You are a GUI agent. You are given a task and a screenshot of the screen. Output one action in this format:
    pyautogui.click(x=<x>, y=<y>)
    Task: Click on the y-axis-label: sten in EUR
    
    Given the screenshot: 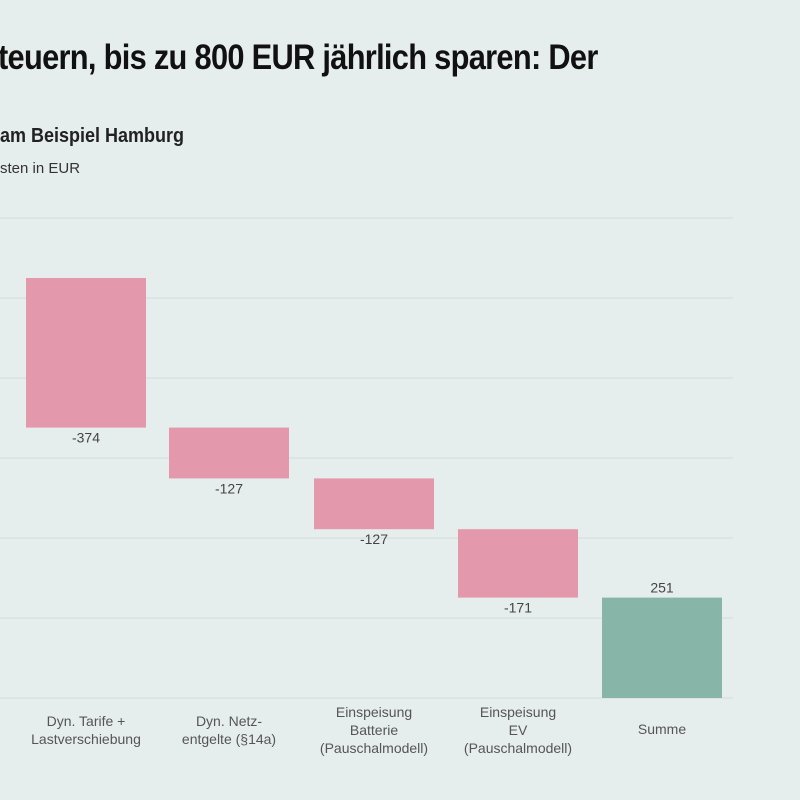 What is the action you would take?
    pyautogui.click(x=40, y=168)
    